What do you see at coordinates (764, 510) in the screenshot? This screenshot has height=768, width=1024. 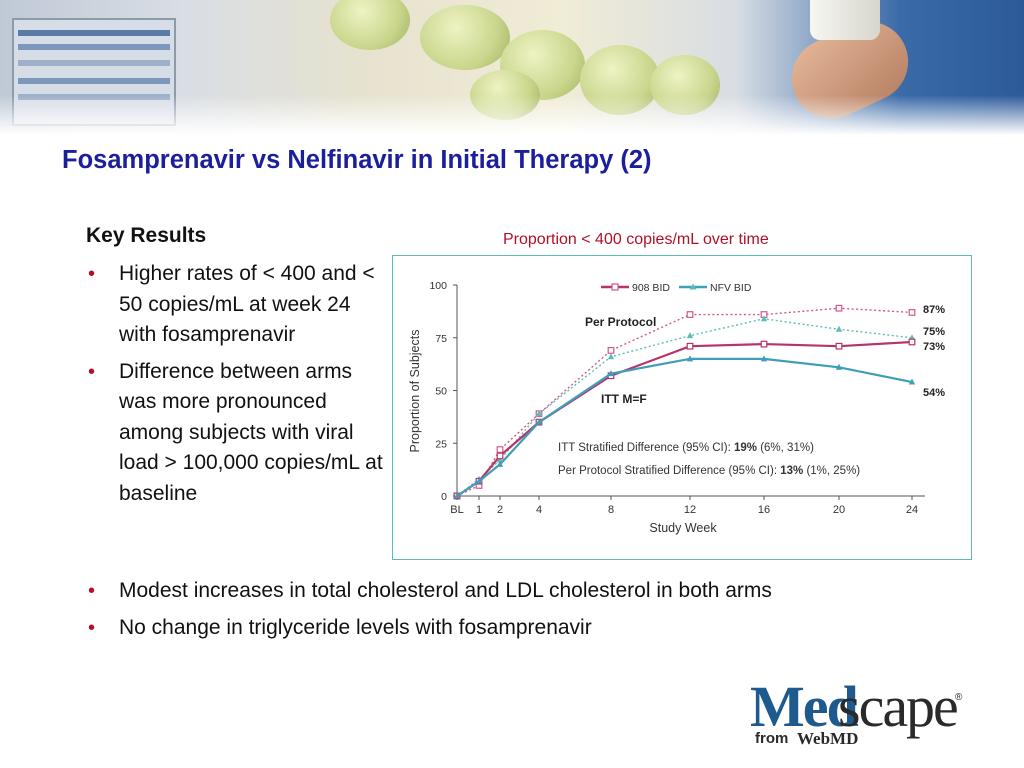 I see `x-tick-label: 16` at bounding box center [764, 510].